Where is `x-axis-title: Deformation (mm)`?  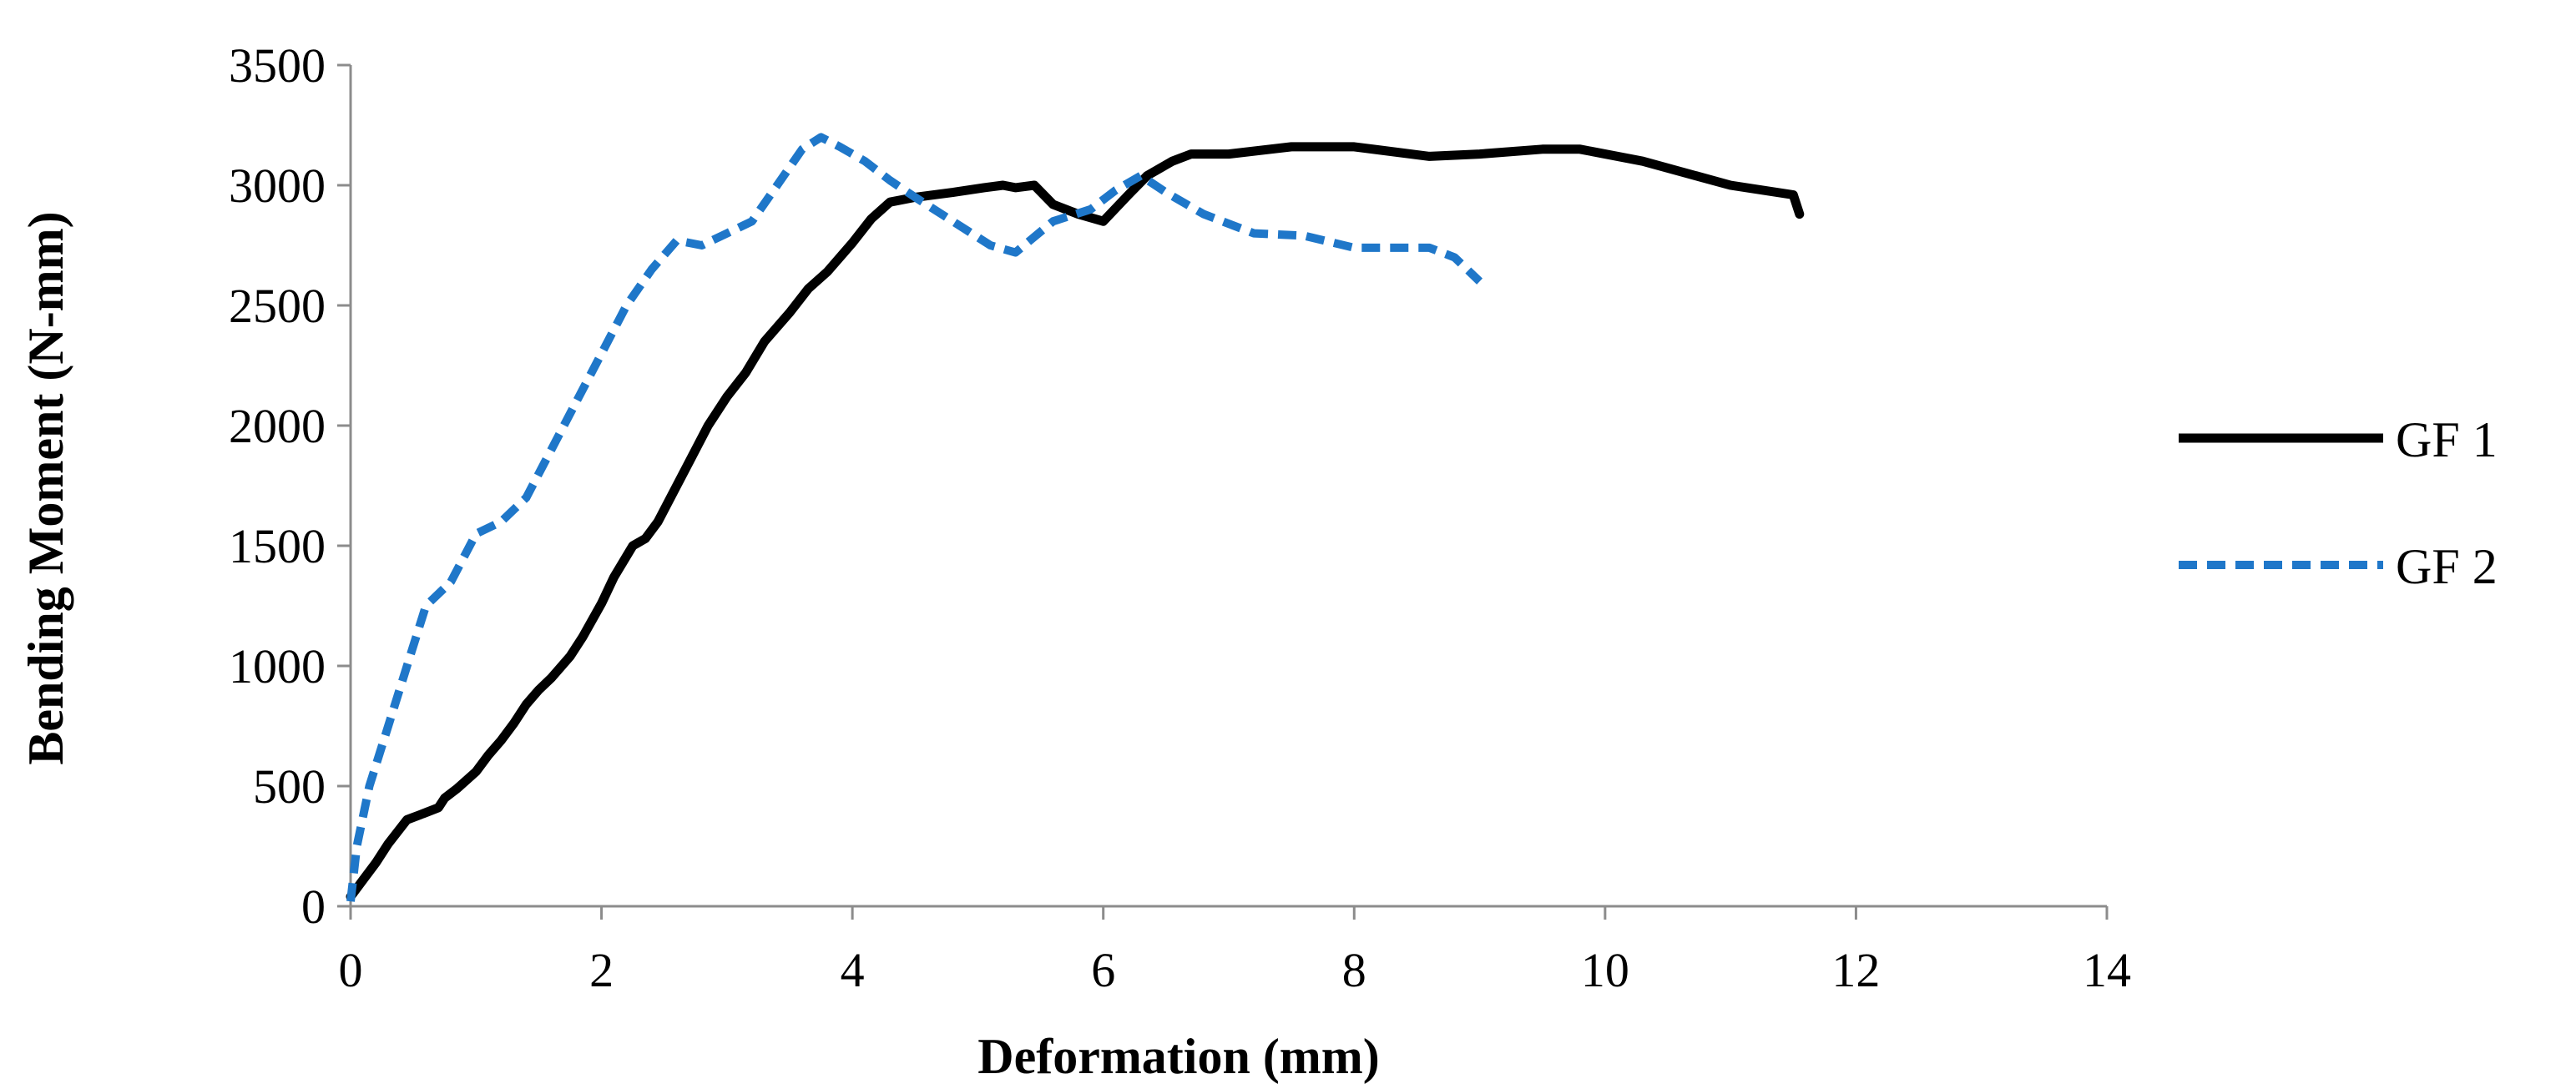
x-axis-title: Deformation (mm) is located at coordinates (1178, 1056).